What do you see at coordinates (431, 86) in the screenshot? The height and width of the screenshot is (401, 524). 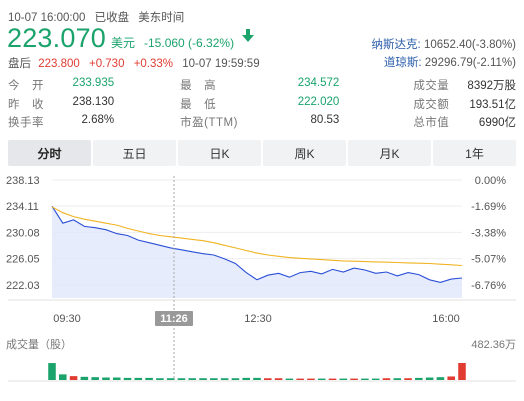 I see `stat-key: 成交量` at bounding box center [431, 86].